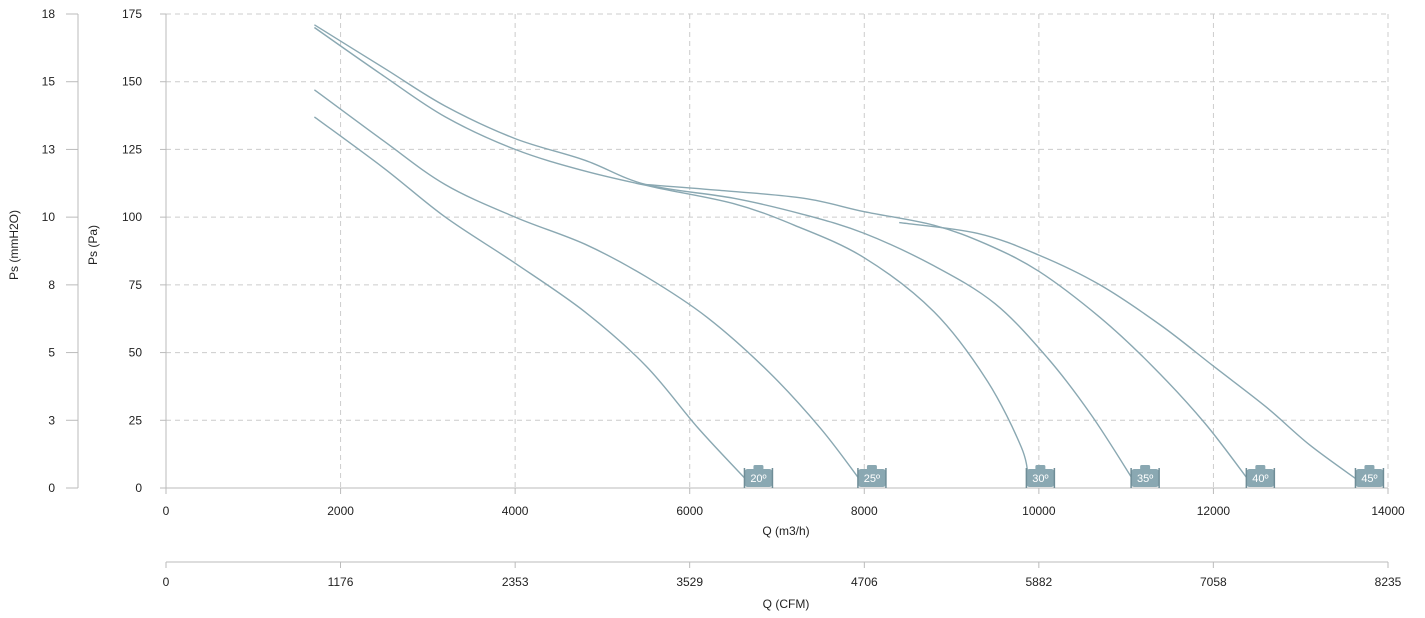 The width and height of the screenshot is (1425, 618). Describe the element at coordinates (51, 353) in the screenshot. I see `y2-tick-label: 5` at that location.